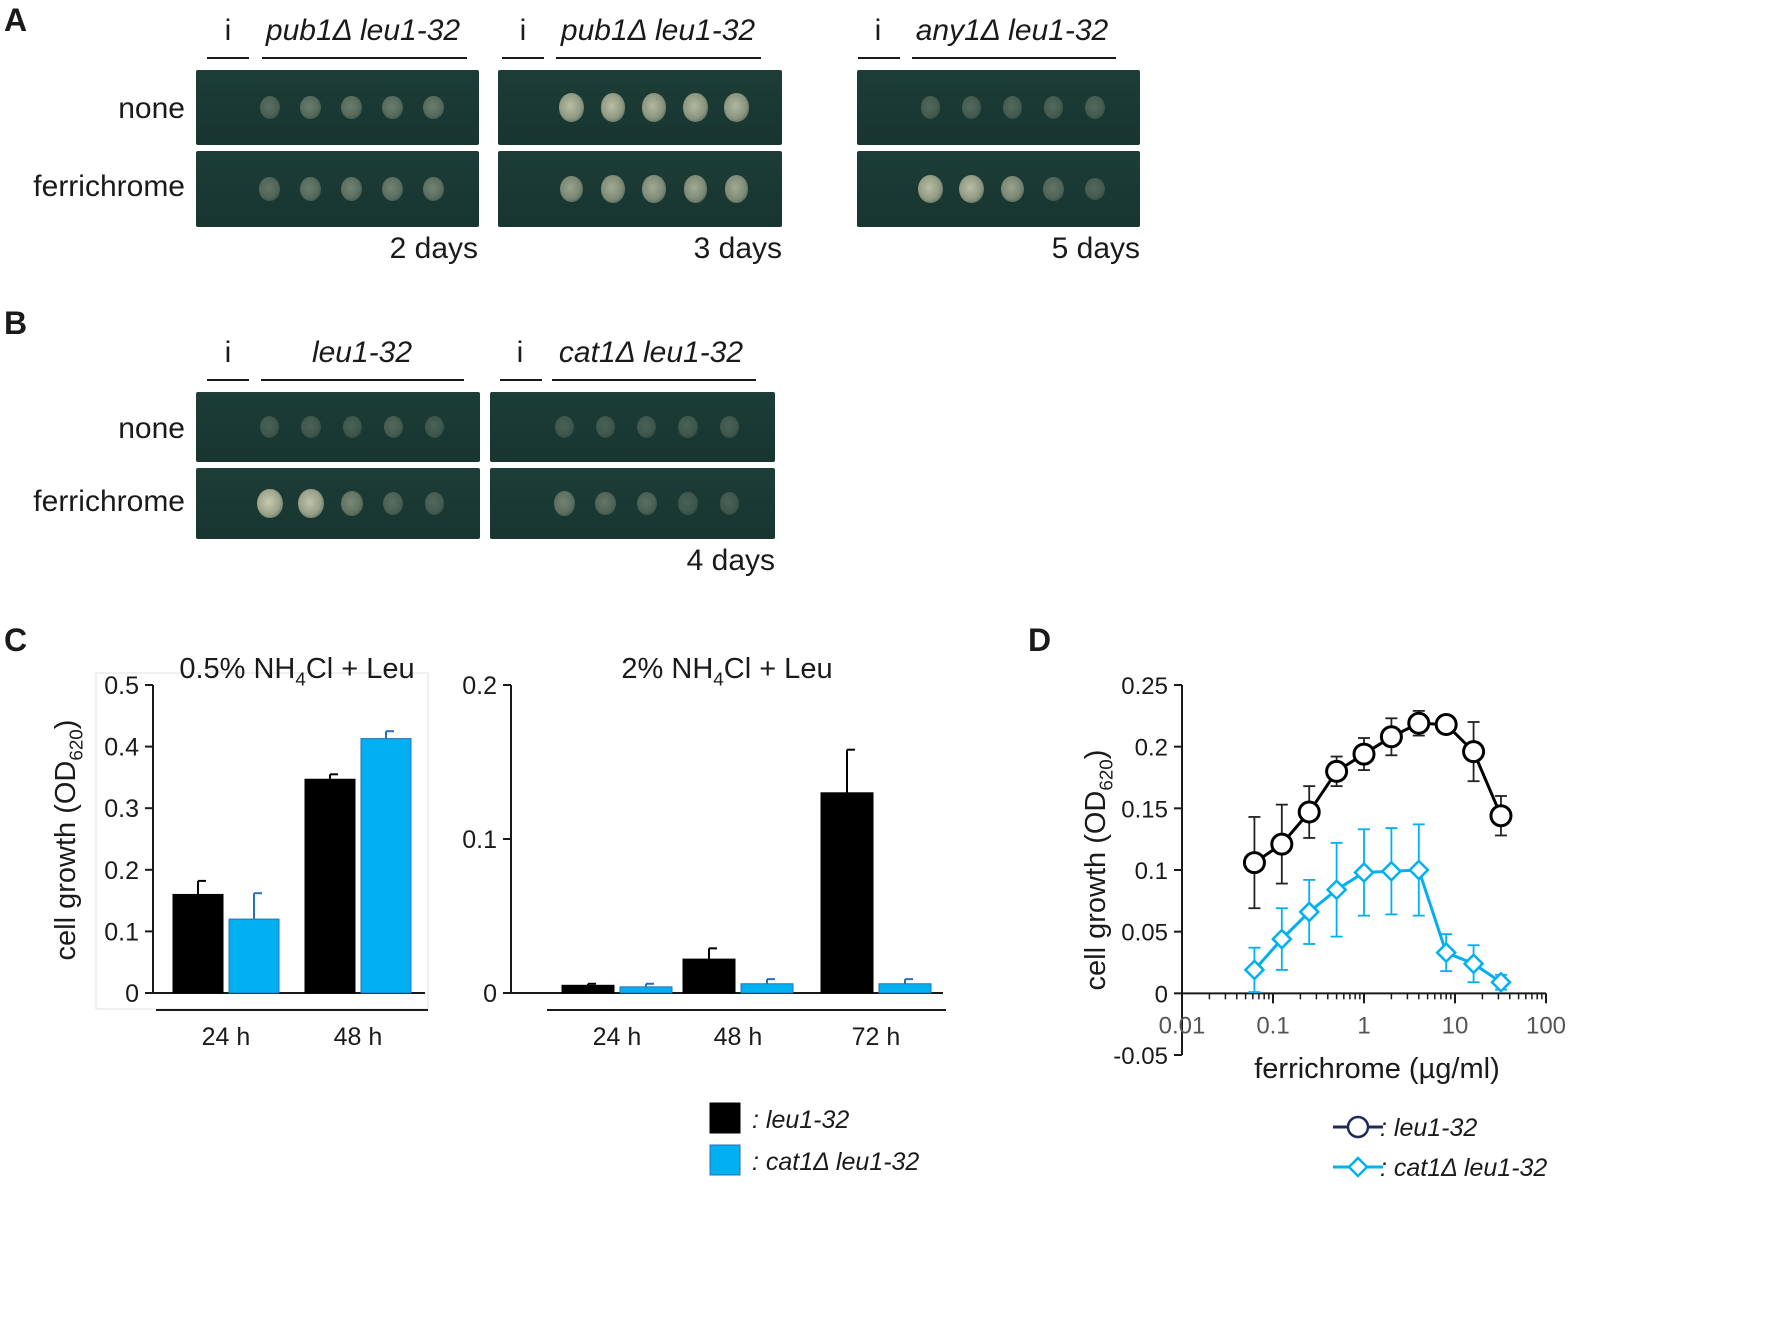  What do you see at coordinates (878, 30) in the screenshot?
I see `panel-a-g3-i-label: i` at bounding box center [878, 30].